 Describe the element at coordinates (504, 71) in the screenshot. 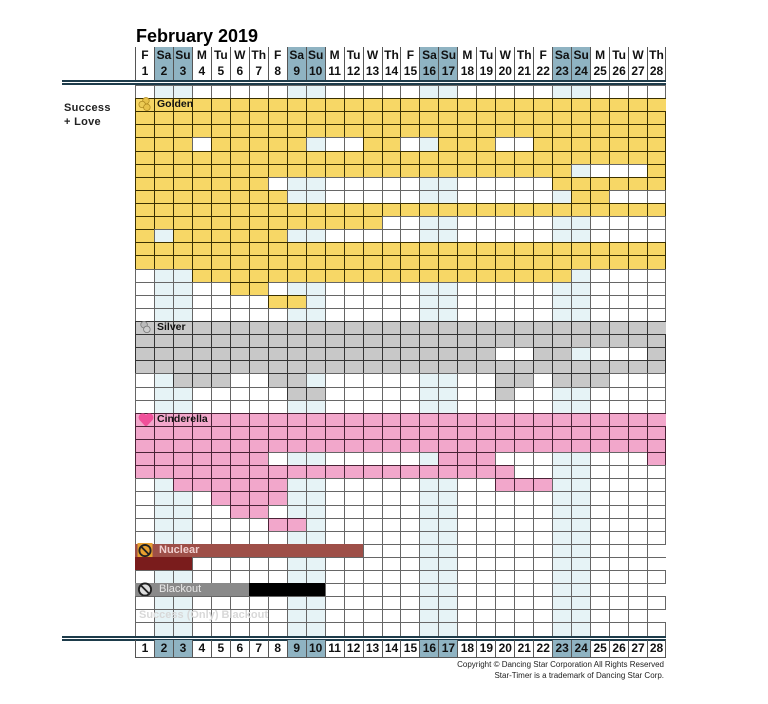

I see `date-20: 20` at that location.